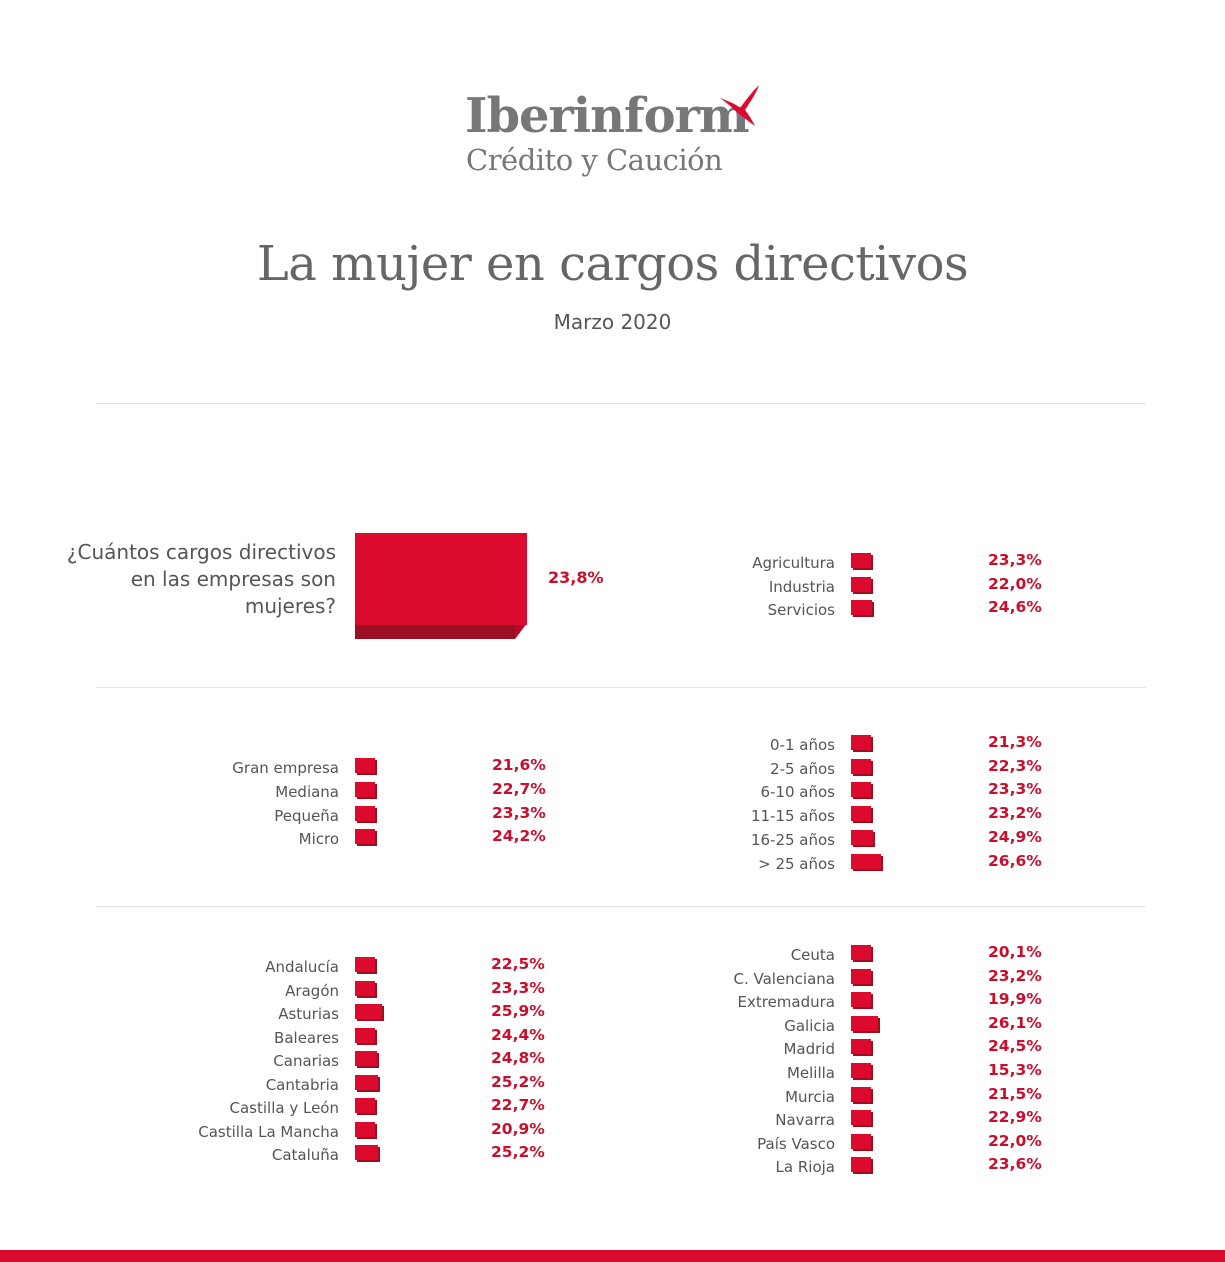  What do you see at coordinates (802, 768) in the screenshot?
I see `bar-category-label: 2-5 años` at bounding box center [802, 768].